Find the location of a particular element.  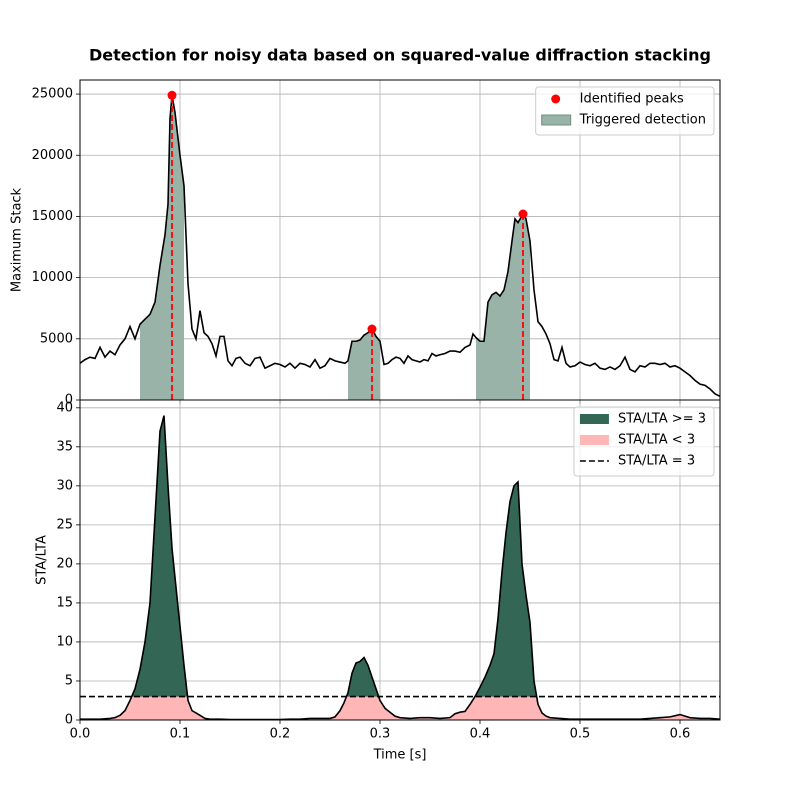

legend: STA/LTA >= 3 STA/LTA < 3 STA/LTA = 3 is located at coordinates (644, 441).